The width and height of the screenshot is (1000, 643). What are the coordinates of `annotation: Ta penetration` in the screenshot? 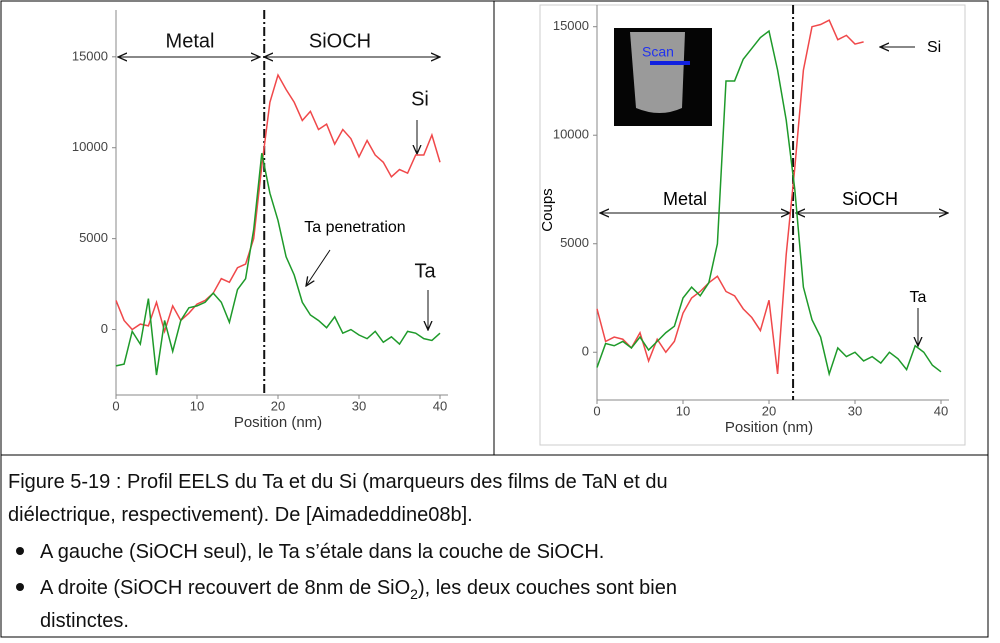 It's located at (354, 227).